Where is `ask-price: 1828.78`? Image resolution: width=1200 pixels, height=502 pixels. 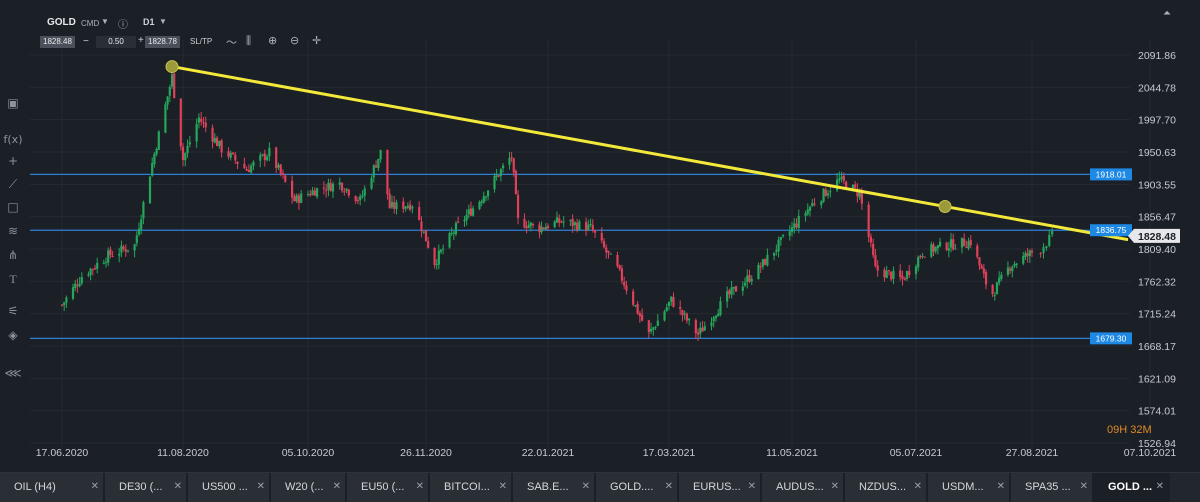
ask-price: 1828.78 is located at coordinates (162, 42).